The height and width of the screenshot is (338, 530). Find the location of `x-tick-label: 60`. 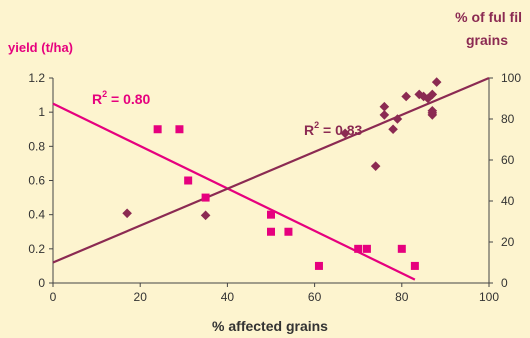

x-tick-label: 60 is located at coordinates (315, 297).